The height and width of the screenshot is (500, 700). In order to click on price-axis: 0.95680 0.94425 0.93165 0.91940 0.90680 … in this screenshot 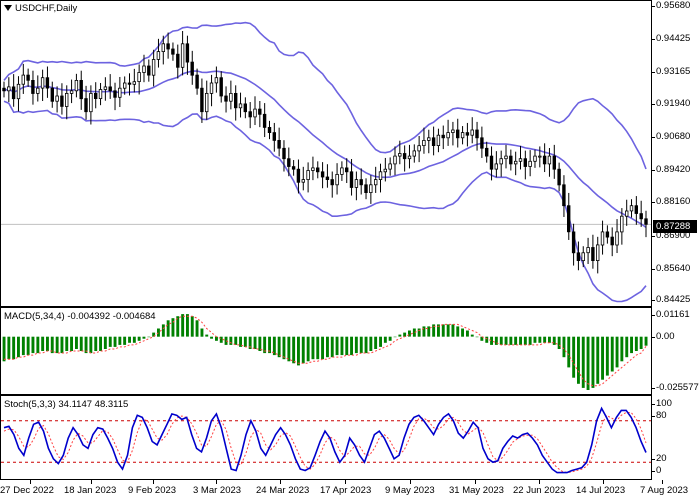, I will do `click(675, 153)`.